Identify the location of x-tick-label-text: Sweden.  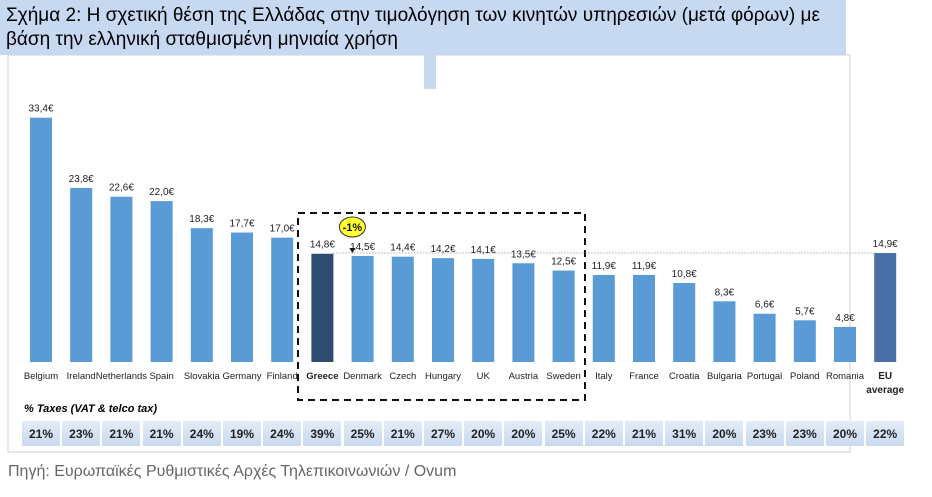
(563, 376).